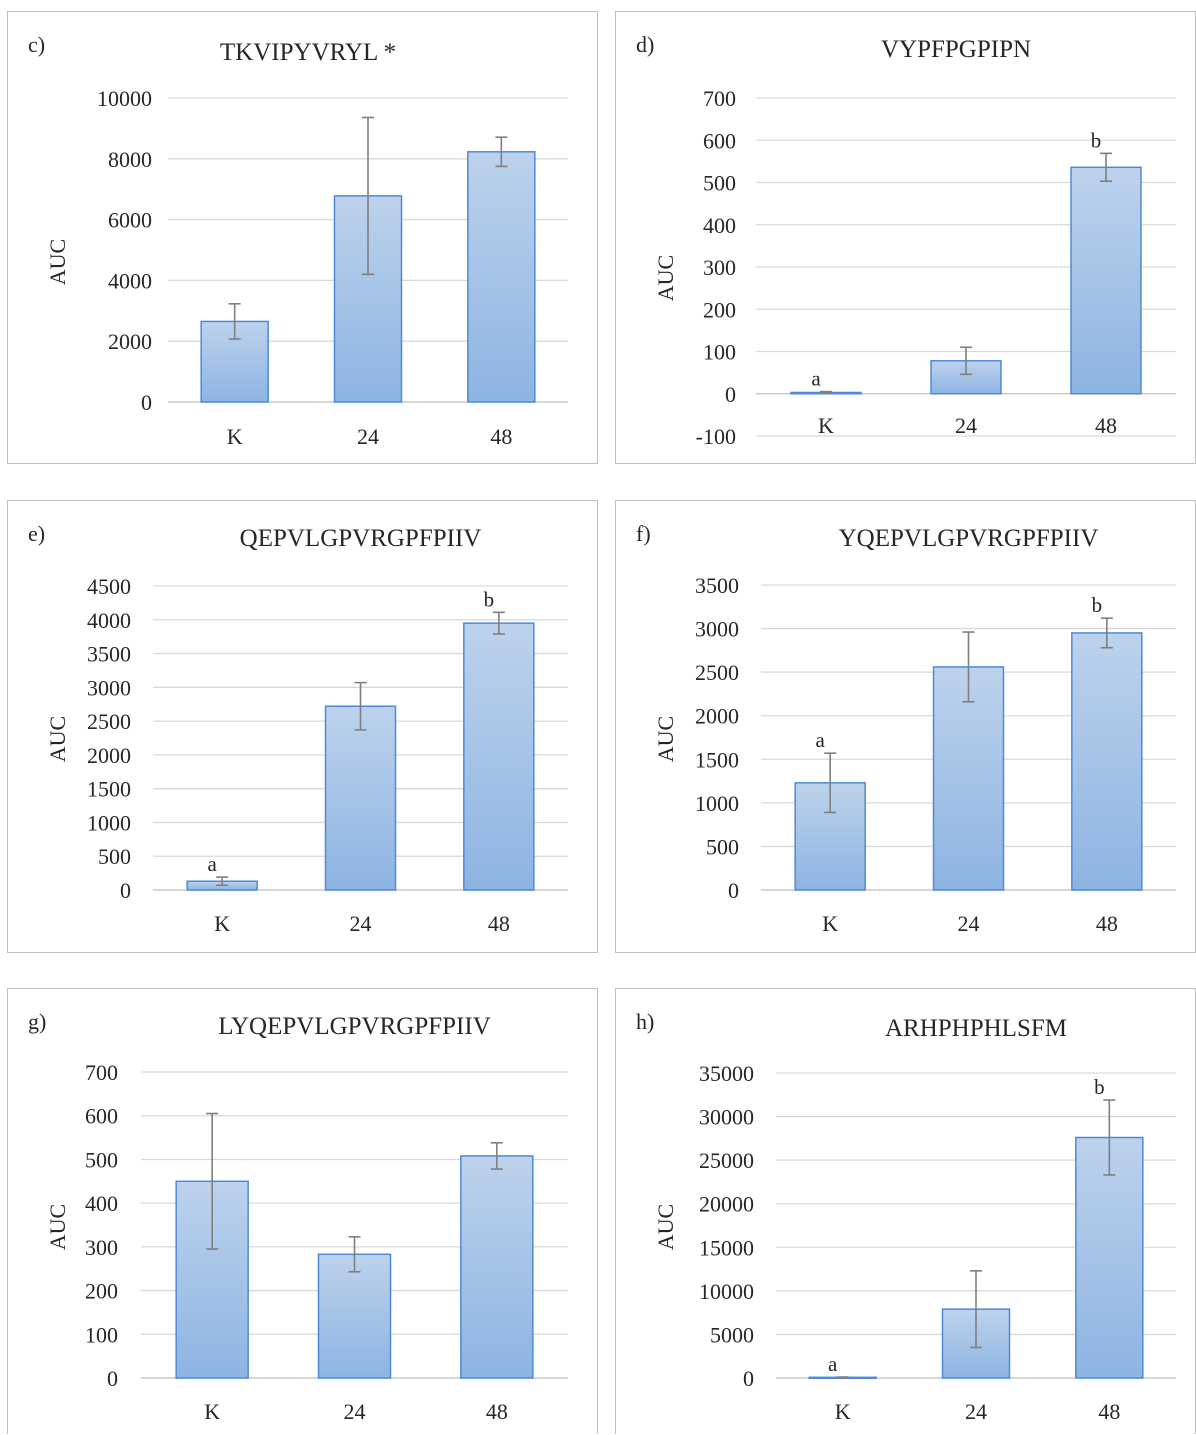  I want to click on panel-label: c), so click(36, 44).